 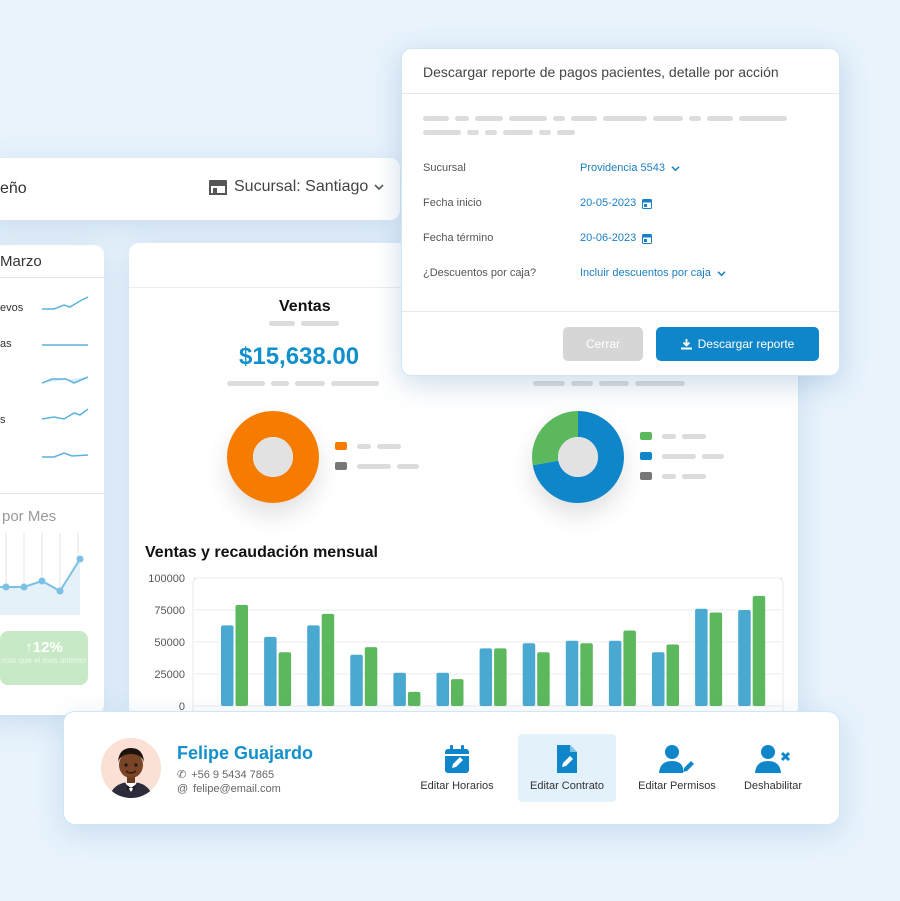 I want to click on user-remove-icon, so click(x=773, y=759).